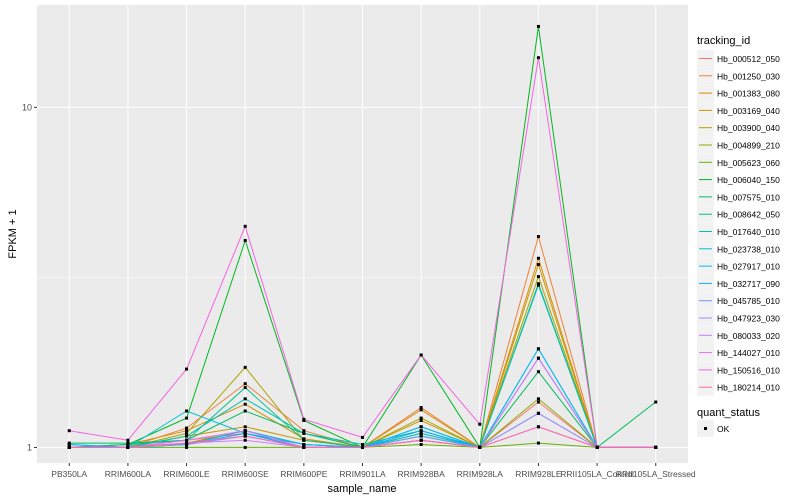 The height and width of the screenshot is (500, 800). I want to click on legend-item: Hb_180214_010, so click(738, 387).